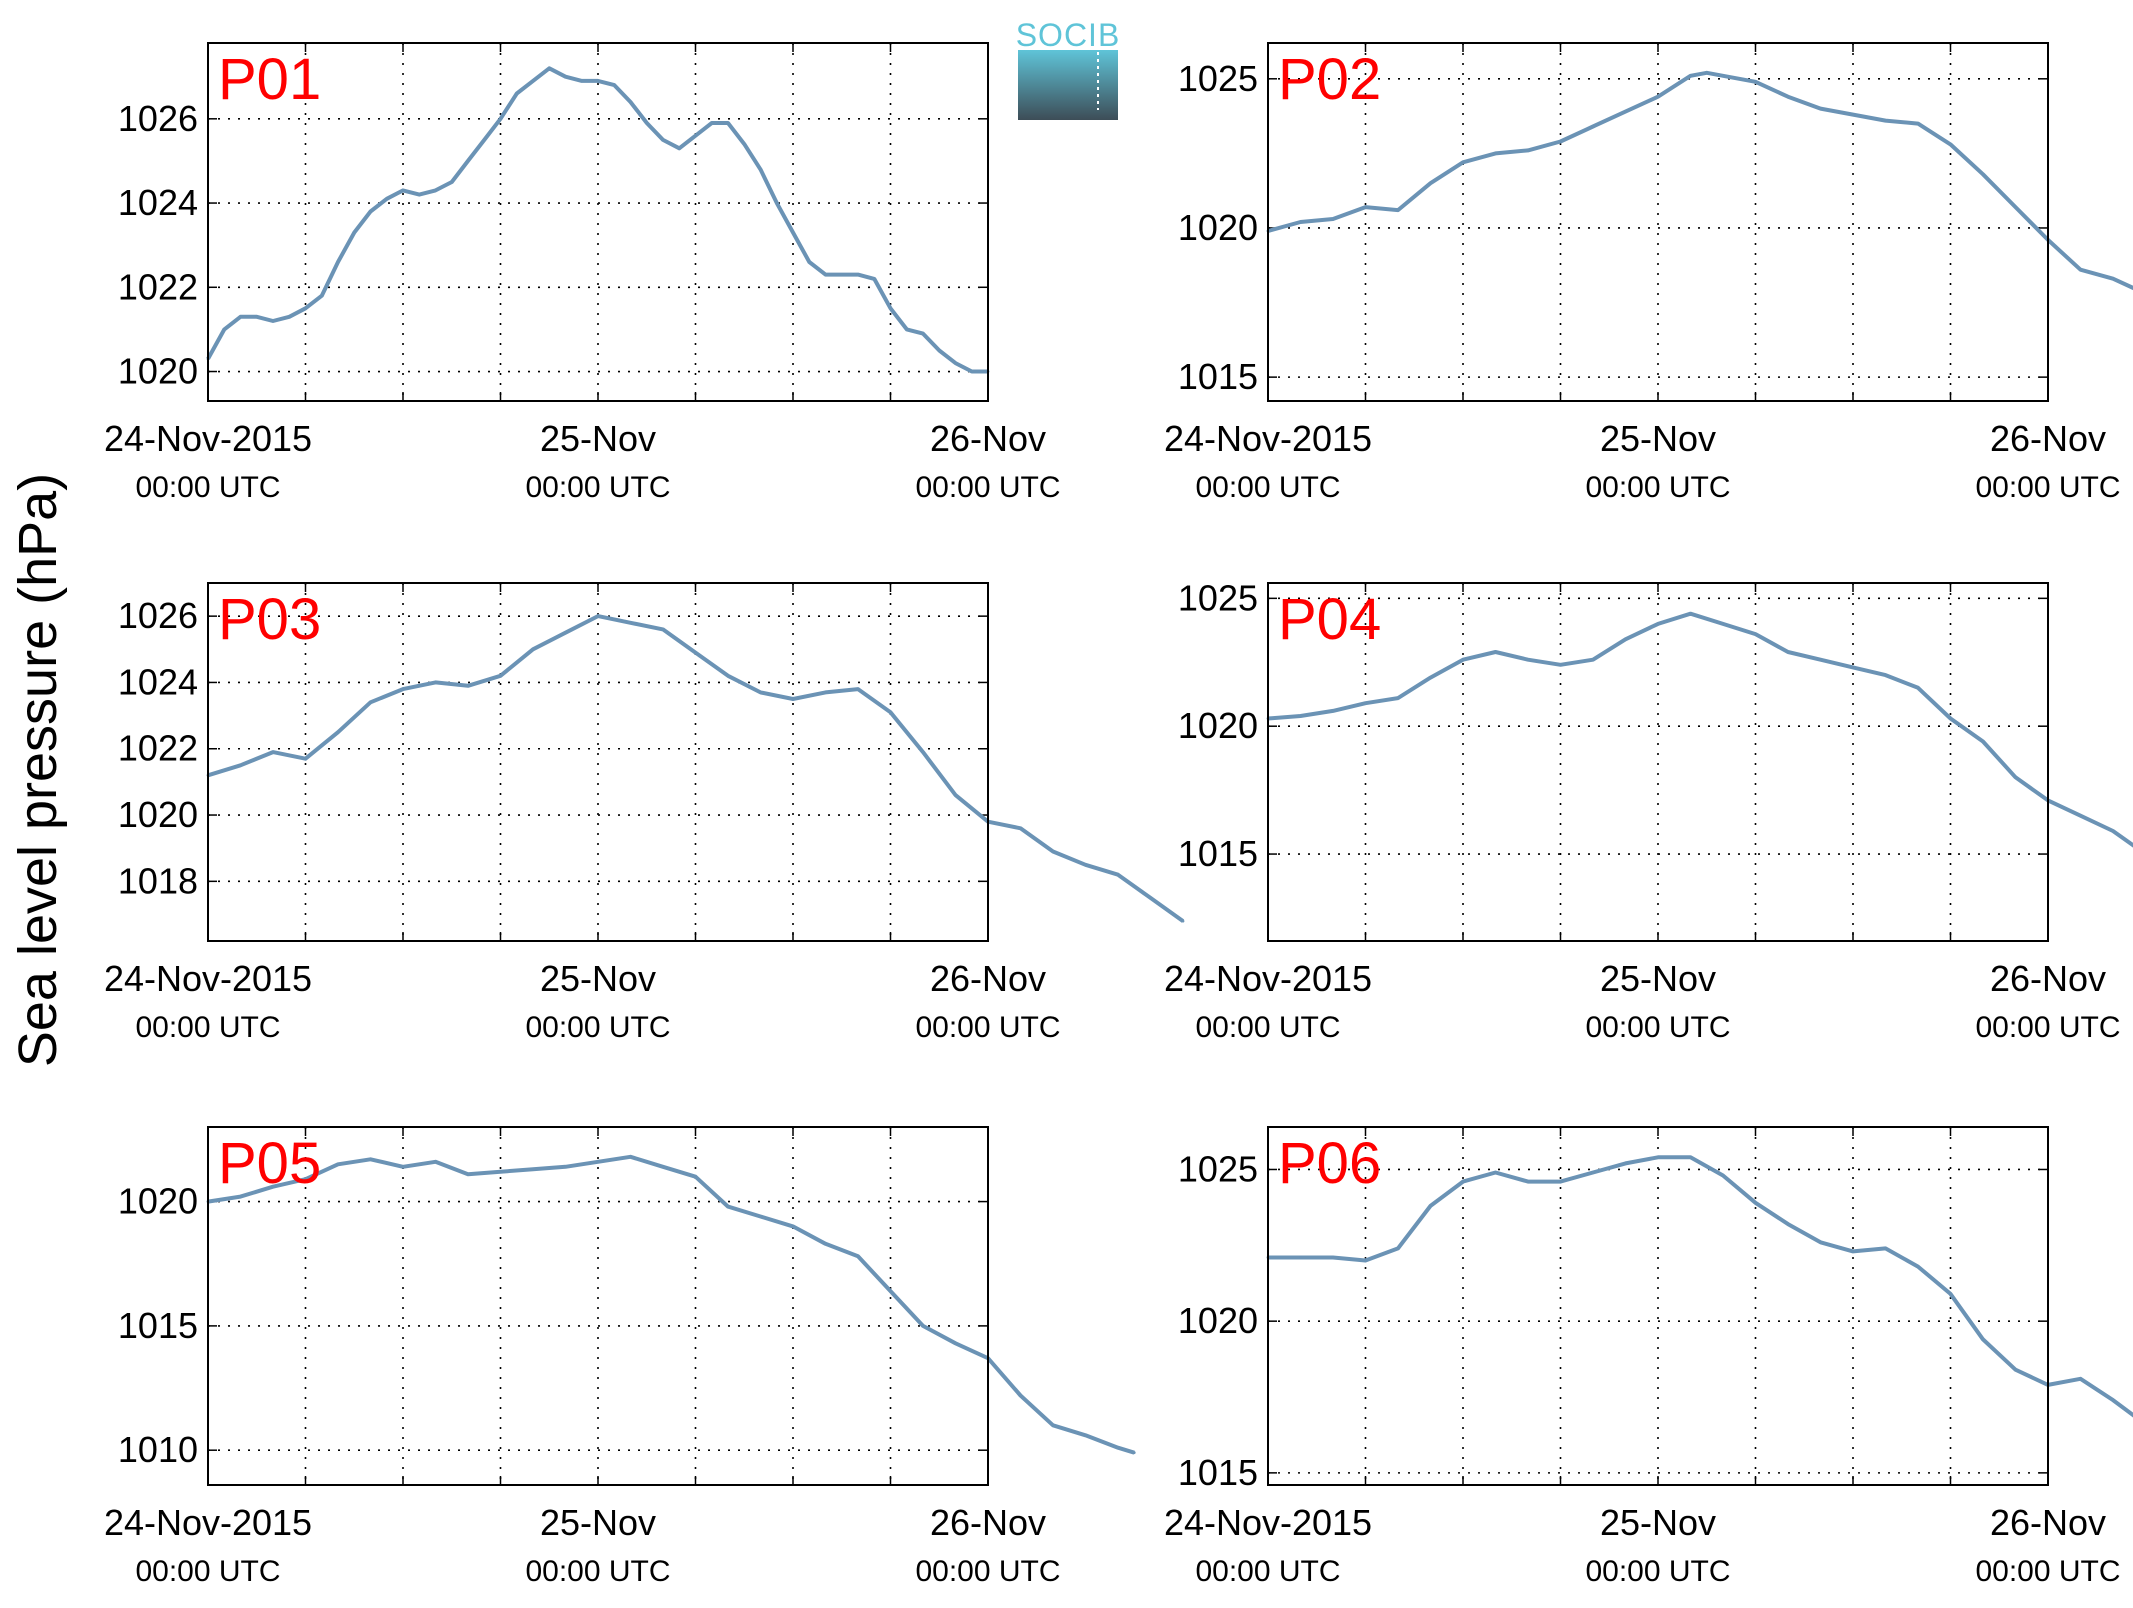 Image resolution: width=2133 pixels, height=1608 pixels. I want to click on y-tick-label: 1026, so click(158, 615).